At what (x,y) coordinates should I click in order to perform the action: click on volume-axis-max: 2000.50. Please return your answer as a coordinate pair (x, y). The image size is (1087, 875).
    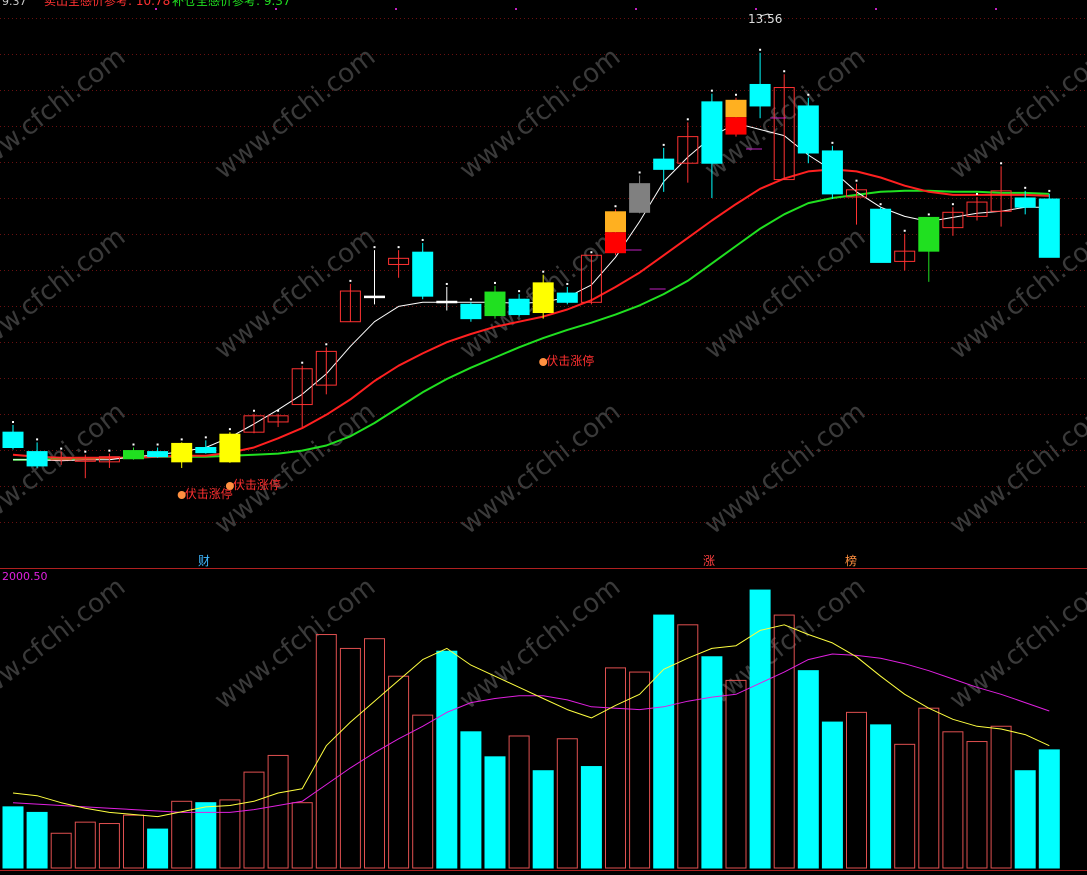
    Looking at the image, I should click on (25, 576).